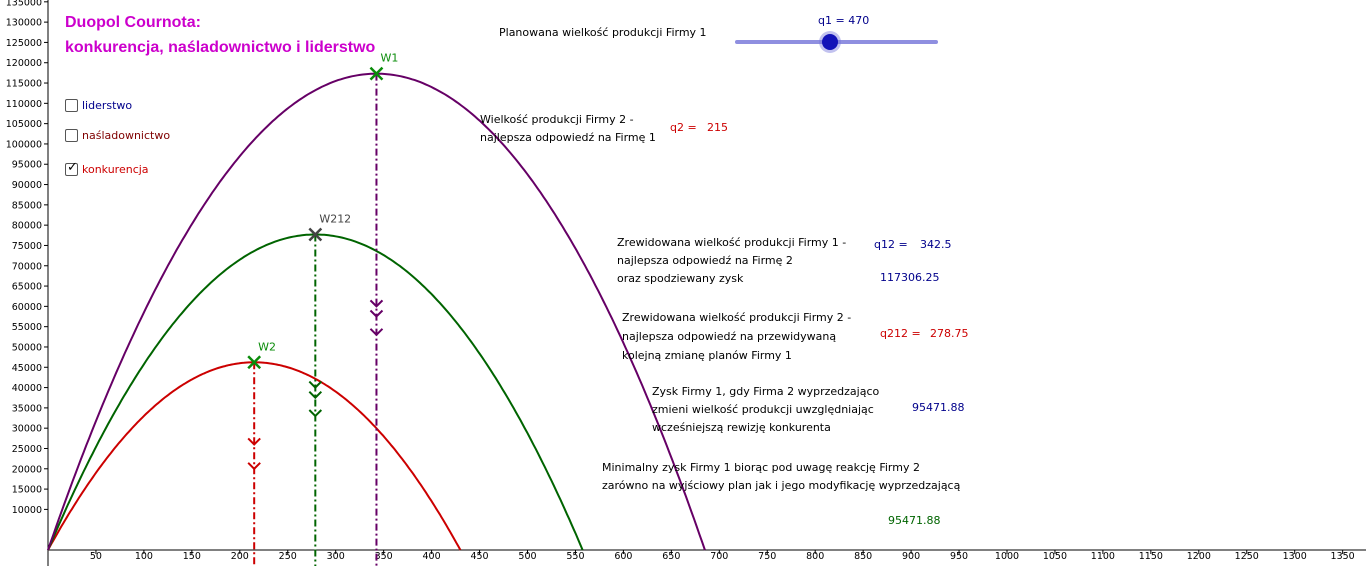 The height and width of the screenshot is (566, 1366). I want to click on y-tick-label: 100000, so click(24, 144).